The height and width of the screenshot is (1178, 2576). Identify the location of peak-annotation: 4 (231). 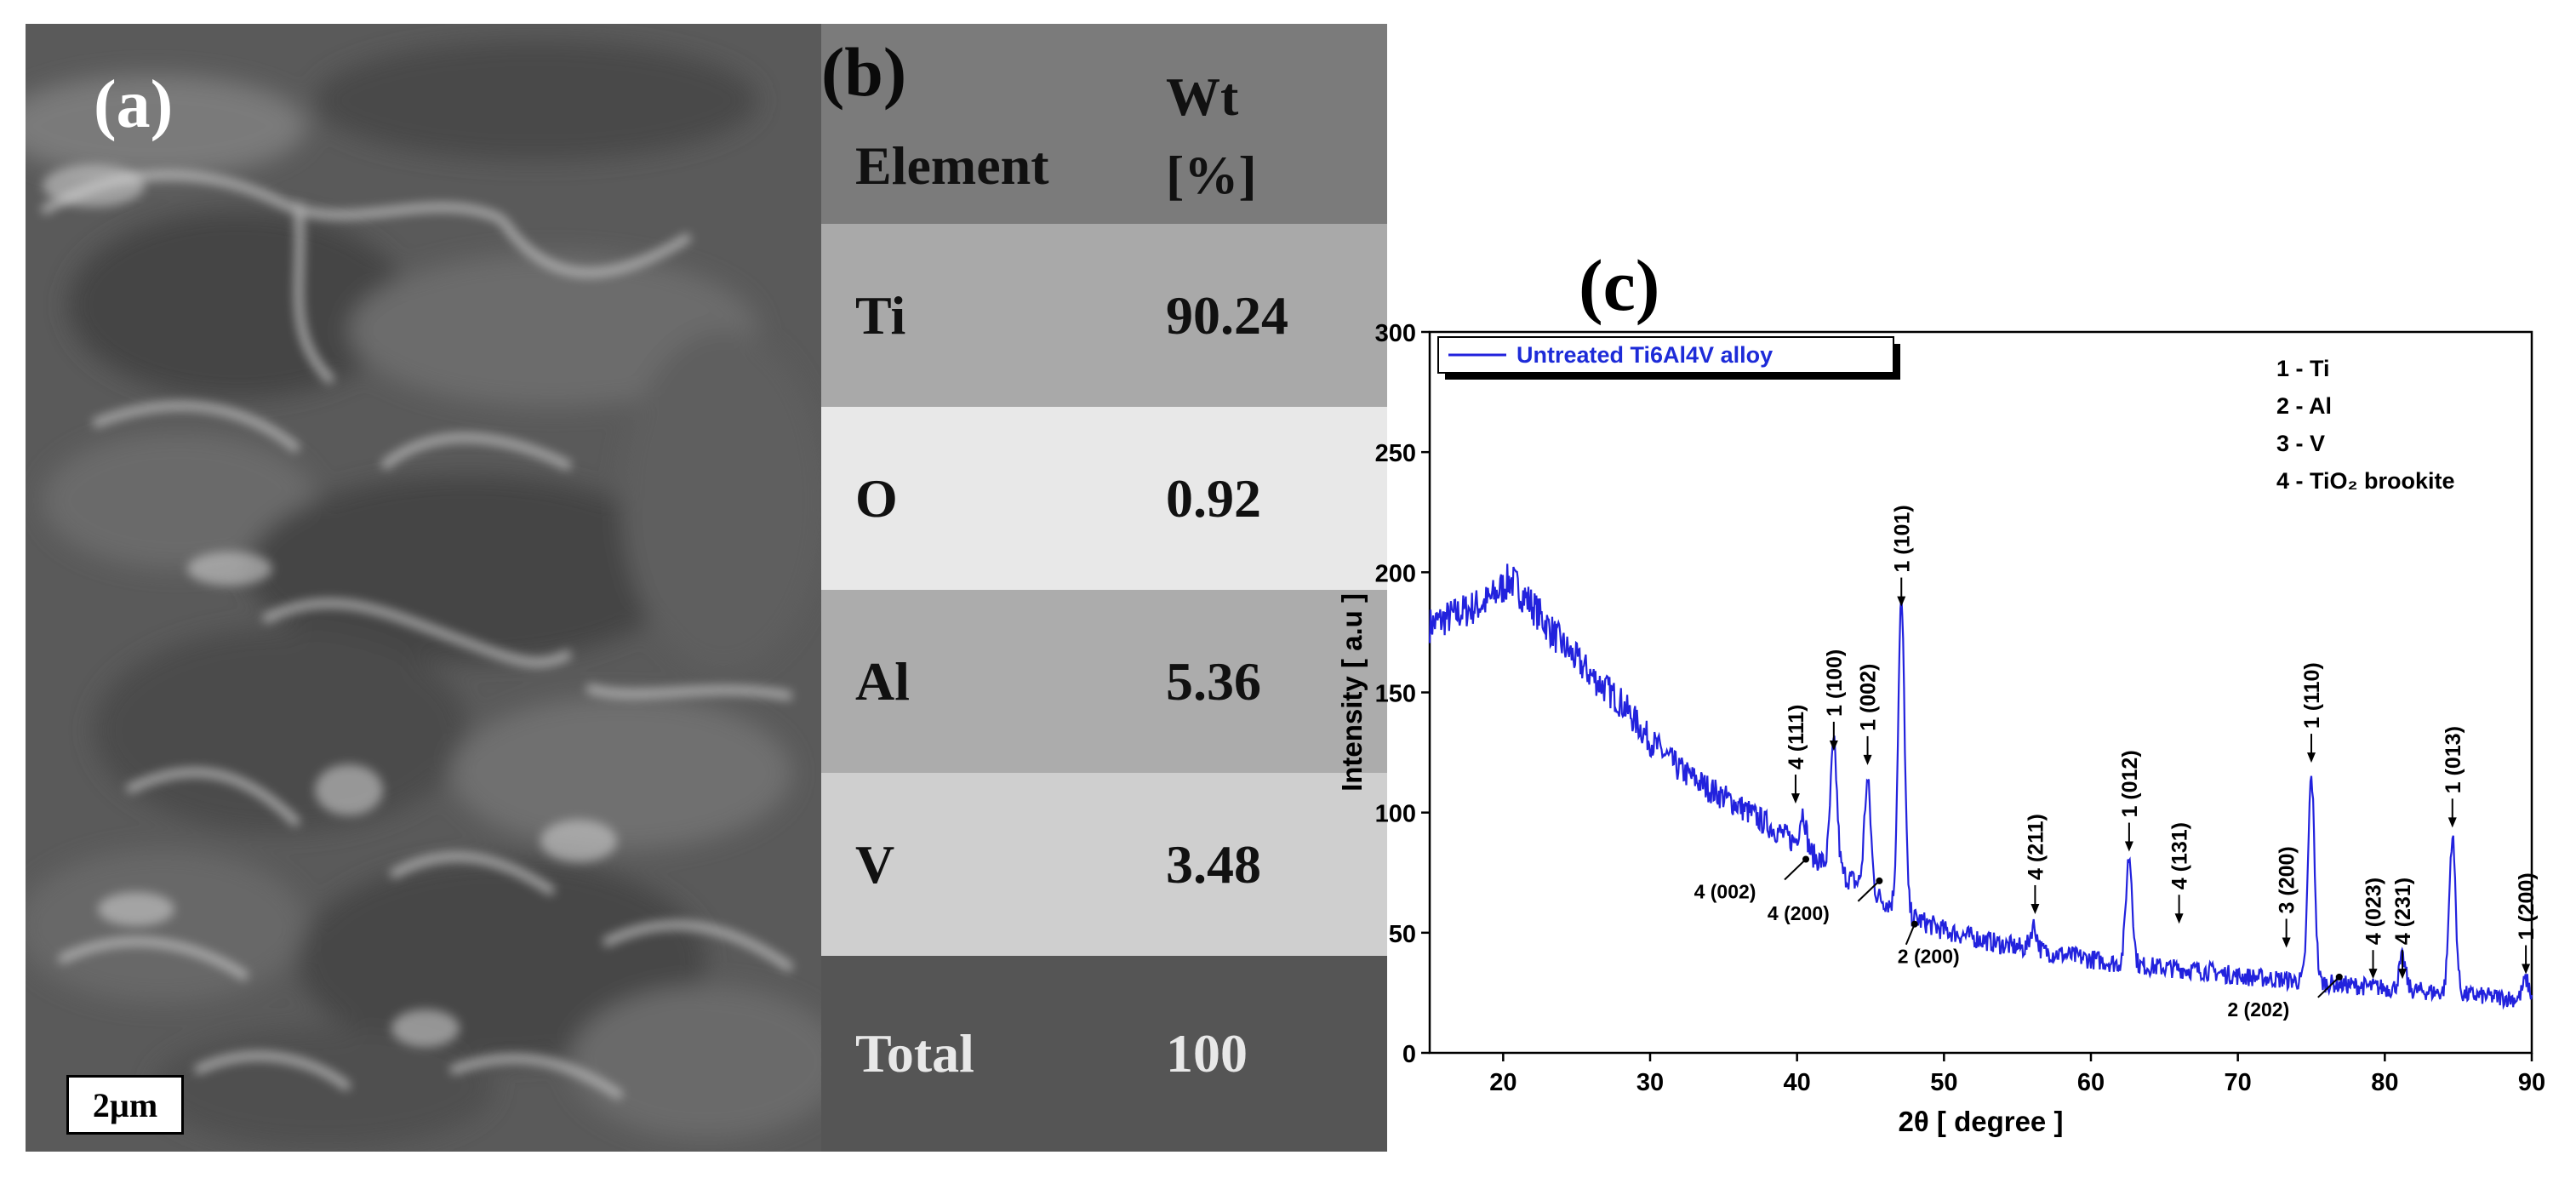
(2403, 929).